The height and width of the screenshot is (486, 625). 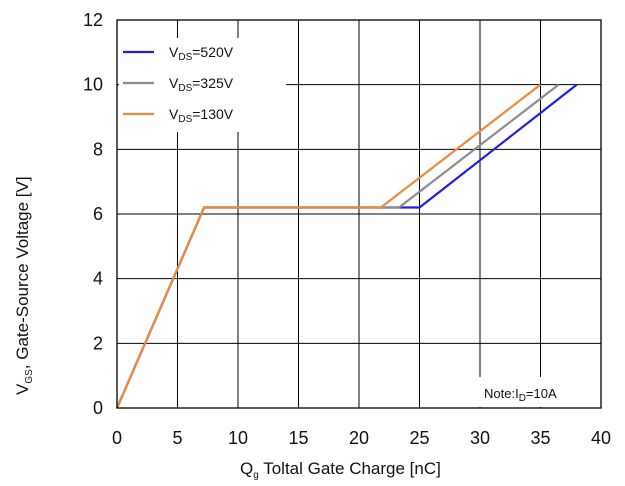 I want to click on legend-label-rest: =130V, so click(x=213, y=114).